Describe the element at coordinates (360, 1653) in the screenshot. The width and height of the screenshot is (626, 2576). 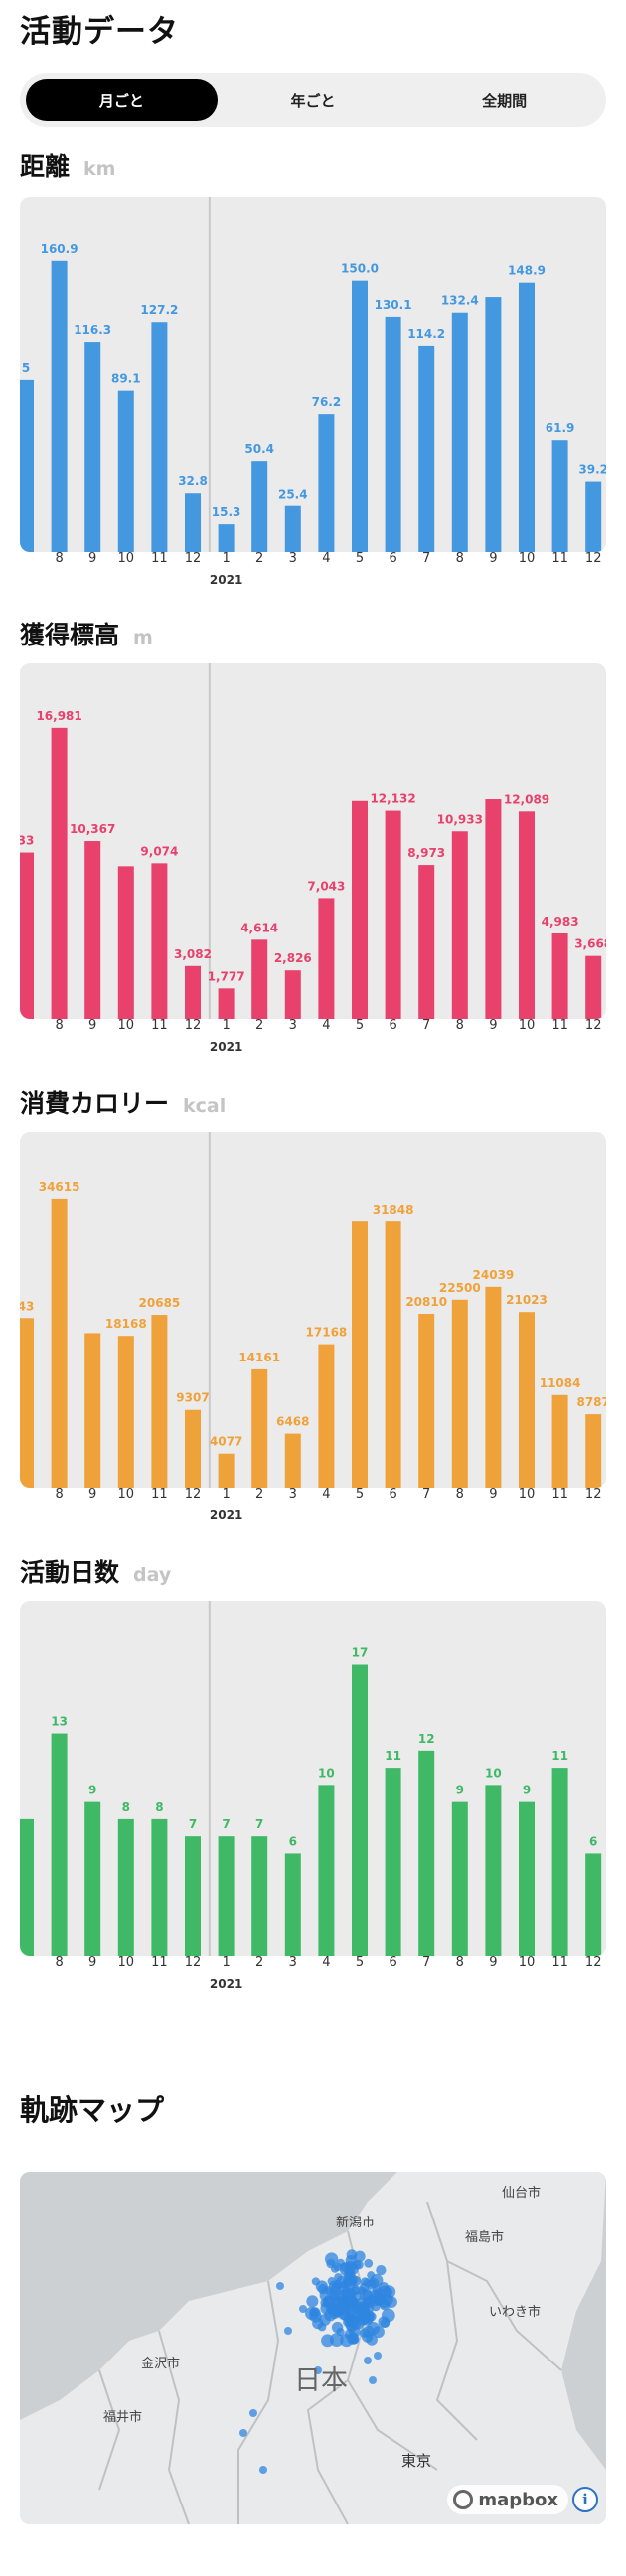
I see `chart-data-label: 17` at that location.